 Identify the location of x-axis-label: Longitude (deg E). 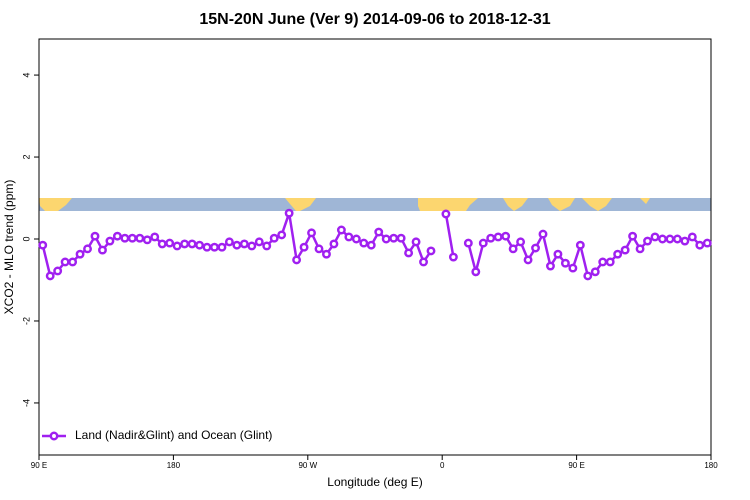
(374, 482).